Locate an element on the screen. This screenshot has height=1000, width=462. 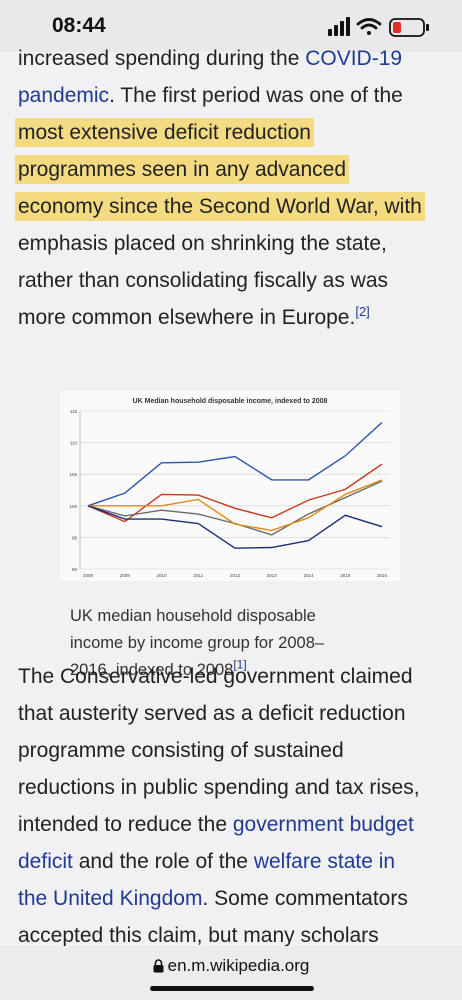
status-bar: 08:44 is located at coordinates (231, 26).